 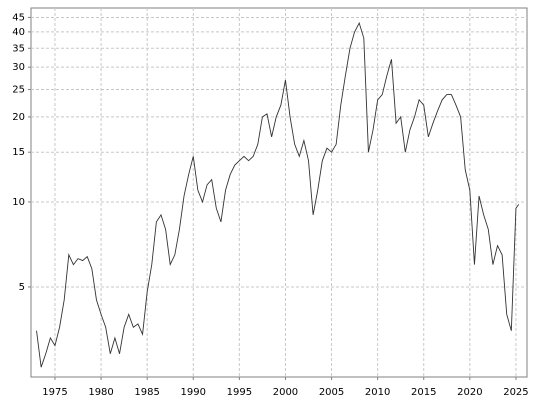 I want to click on x-tick-label: 1995, so click(x=239, y=392).